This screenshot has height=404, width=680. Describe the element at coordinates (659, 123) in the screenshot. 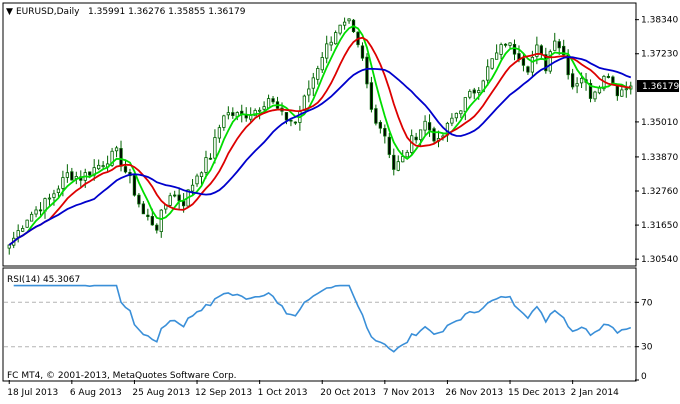

I see `price-tick-label: 1.35010` at that location.